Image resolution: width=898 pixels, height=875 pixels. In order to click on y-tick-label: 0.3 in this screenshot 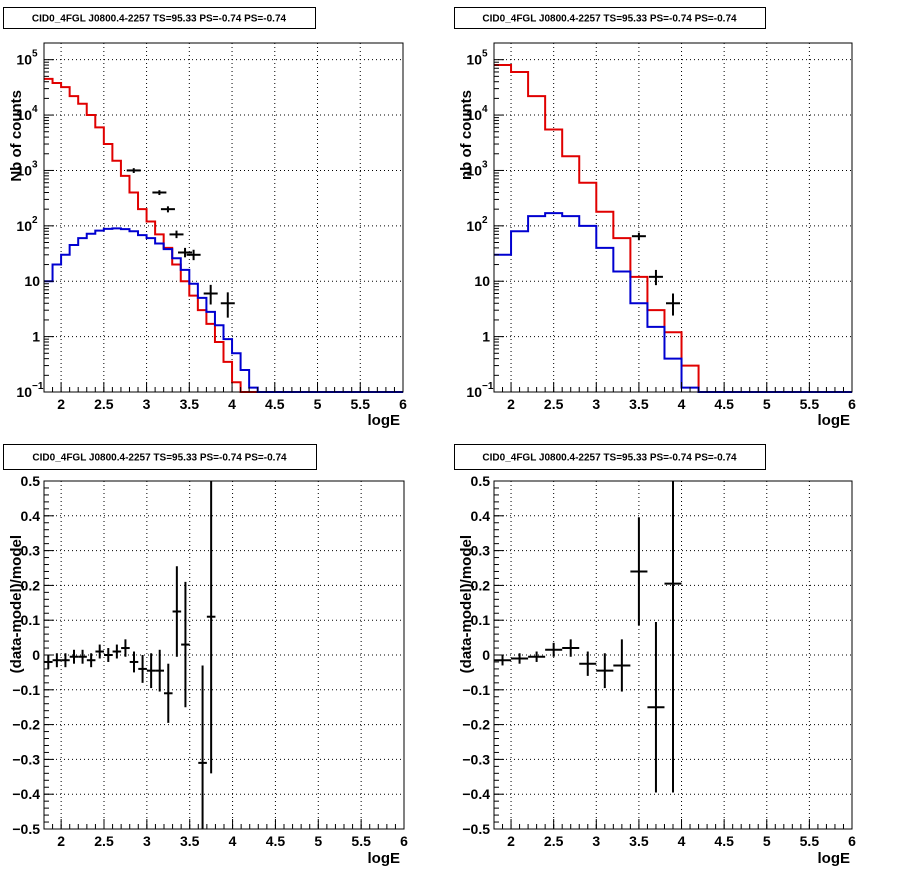, I will do `click(31, 551)`.